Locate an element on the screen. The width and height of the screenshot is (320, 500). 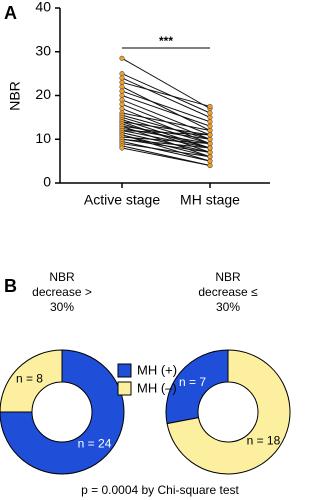
data-label: n = 18 is located at coordinates (264, 440).